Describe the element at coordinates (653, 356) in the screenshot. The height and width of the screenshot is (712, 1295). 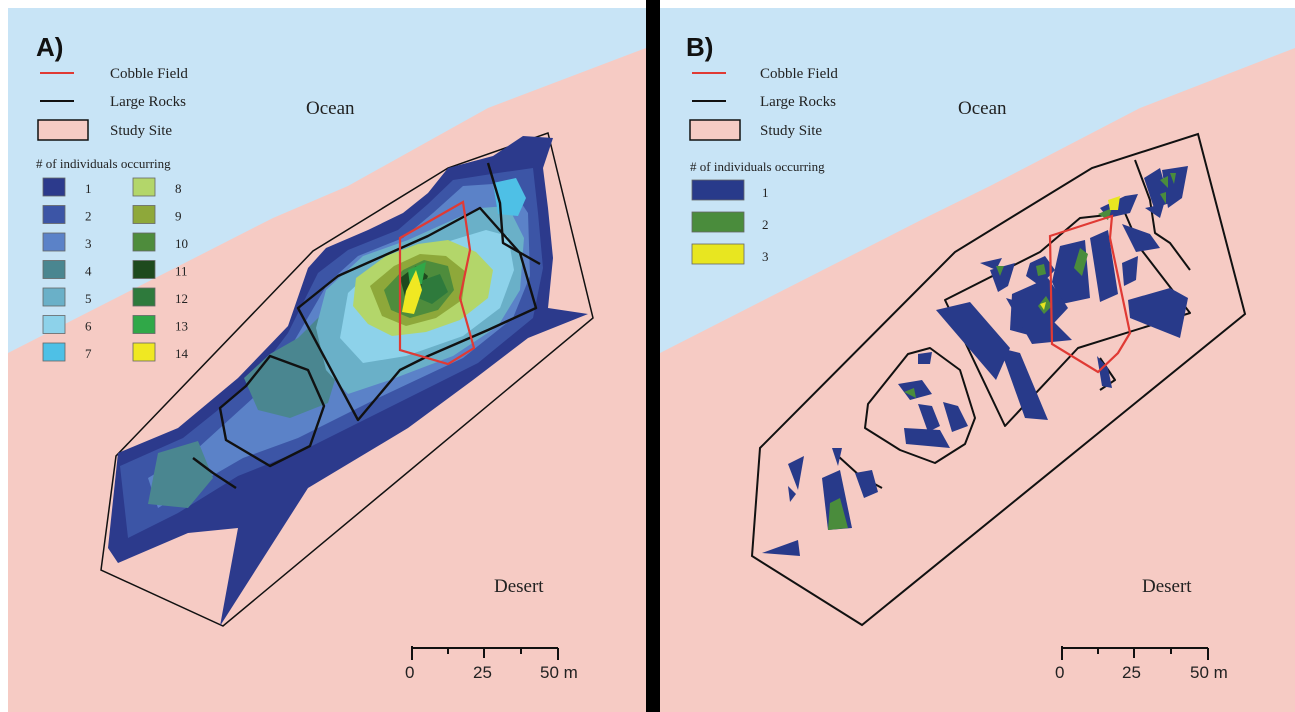
I see `panel-divider` at that location.